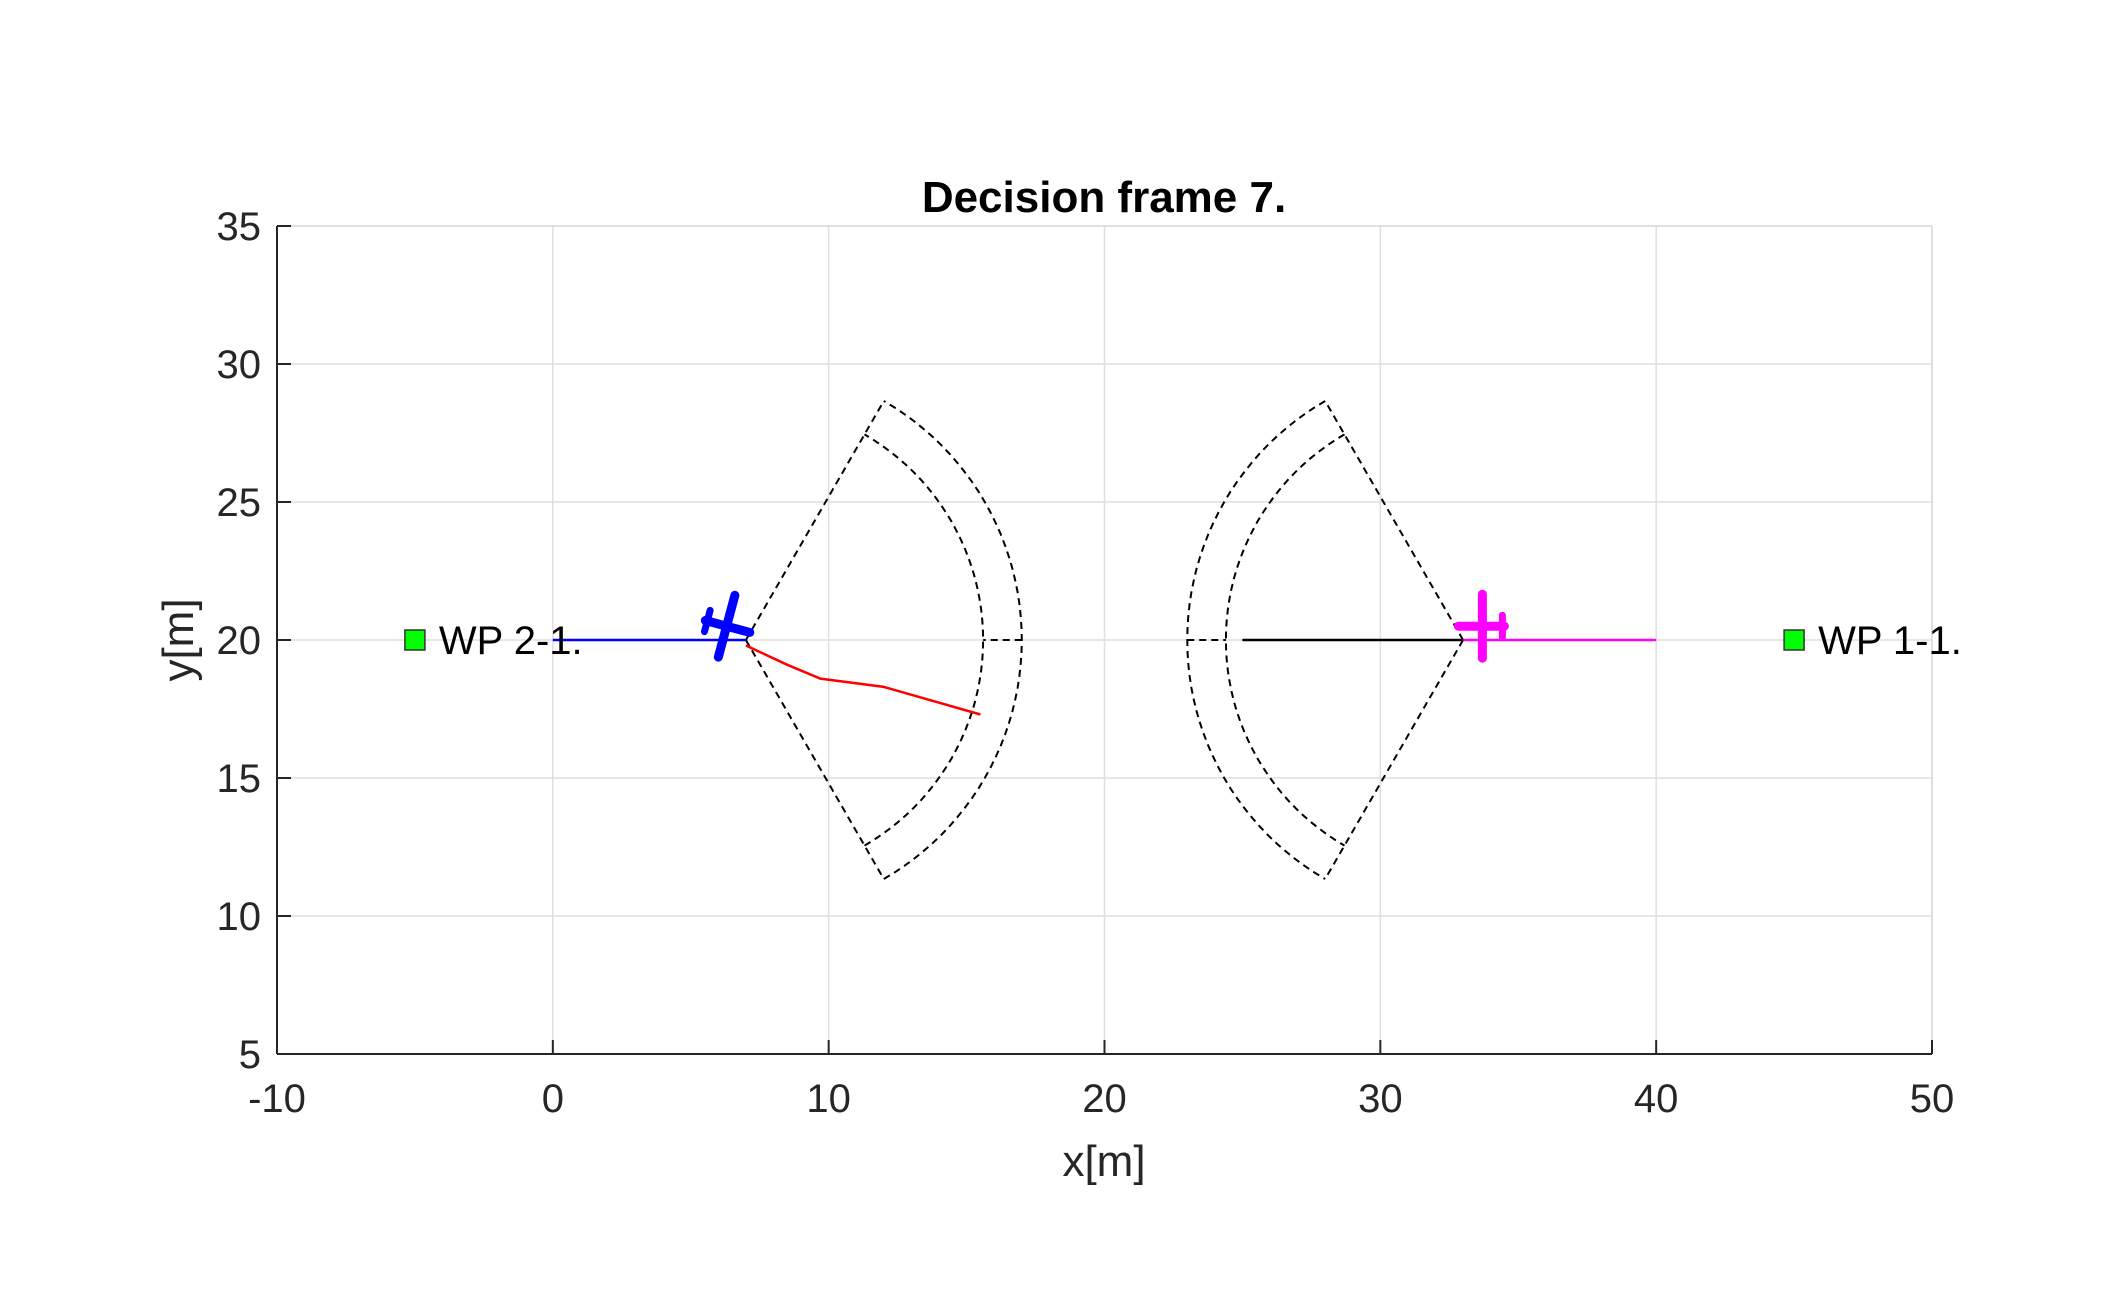  Describe the element at coordinates (1104, 1099) in the screenshot. I see `x-tick-label: 20` at that location.